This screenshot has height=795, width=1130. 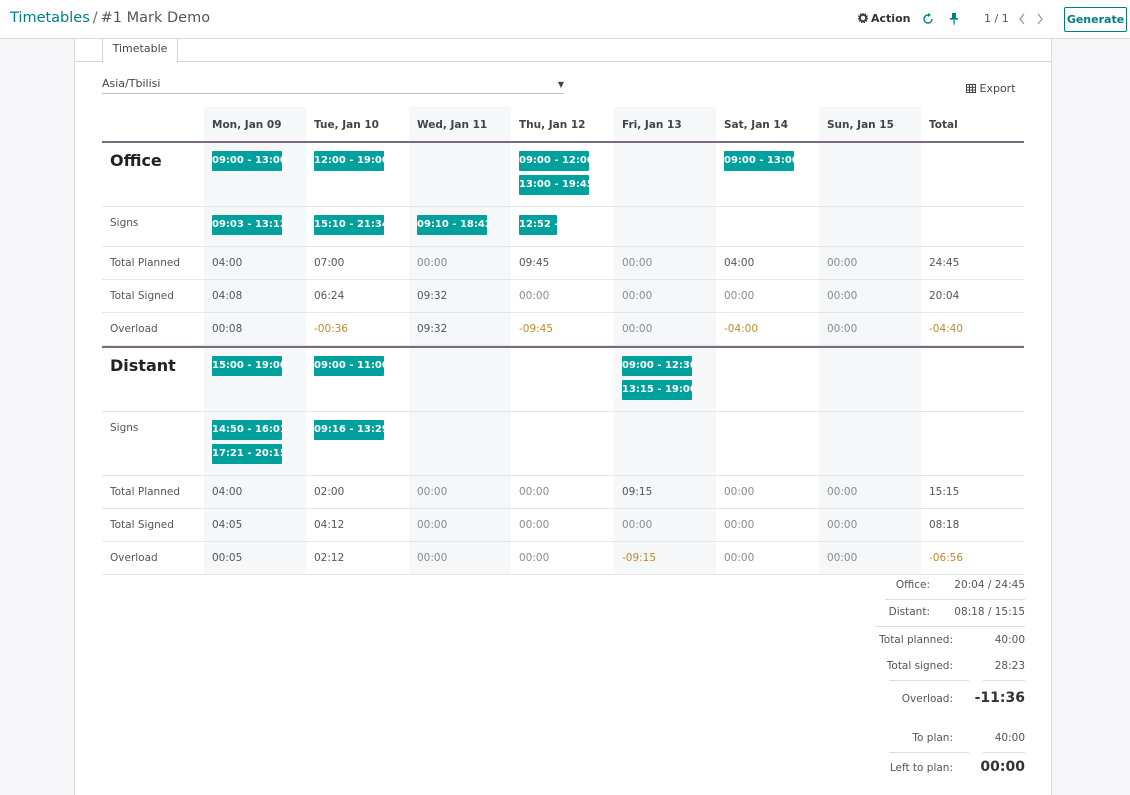 I want to click on tab-bar: Timetable, so click(x=563, y=51).